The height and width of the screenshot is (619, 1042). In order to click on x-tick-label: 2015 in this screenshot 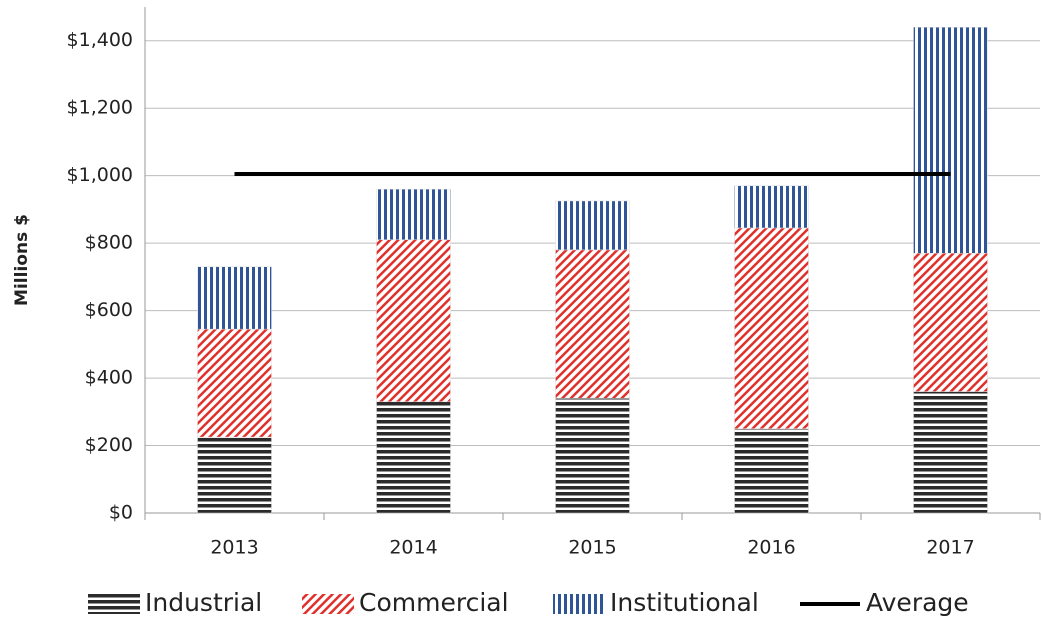, I will do `click(592, 548)`.